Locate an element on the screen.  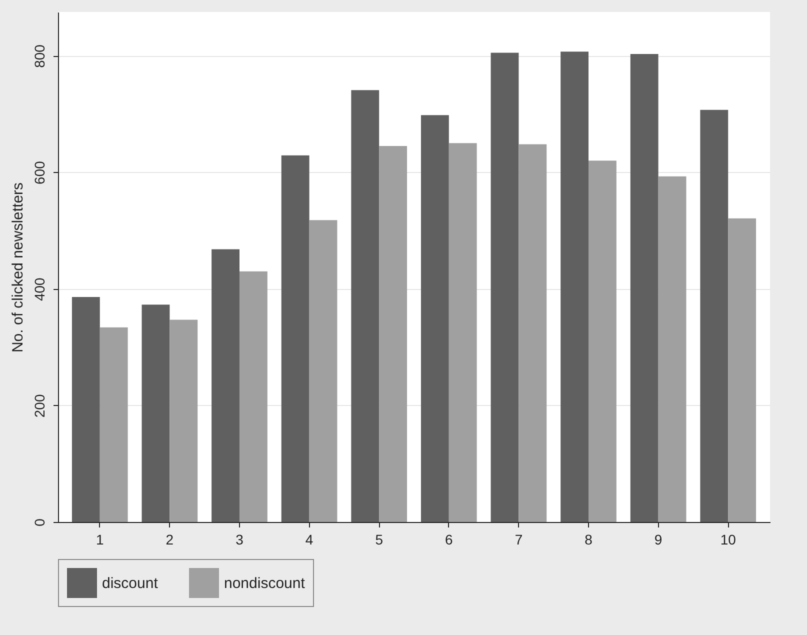
x-tick-label: 1 is located at coordinates (100, 540).